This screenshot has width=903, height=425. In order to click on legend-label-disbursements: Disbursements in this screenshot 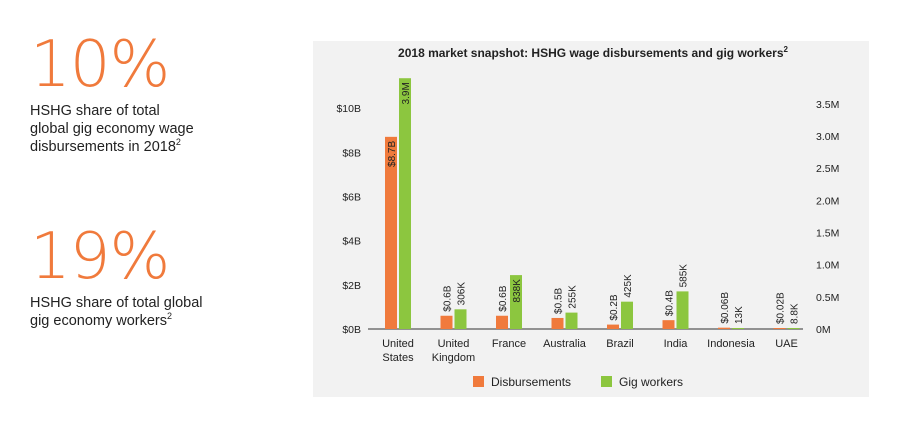, I will do `click(531, 382)`.